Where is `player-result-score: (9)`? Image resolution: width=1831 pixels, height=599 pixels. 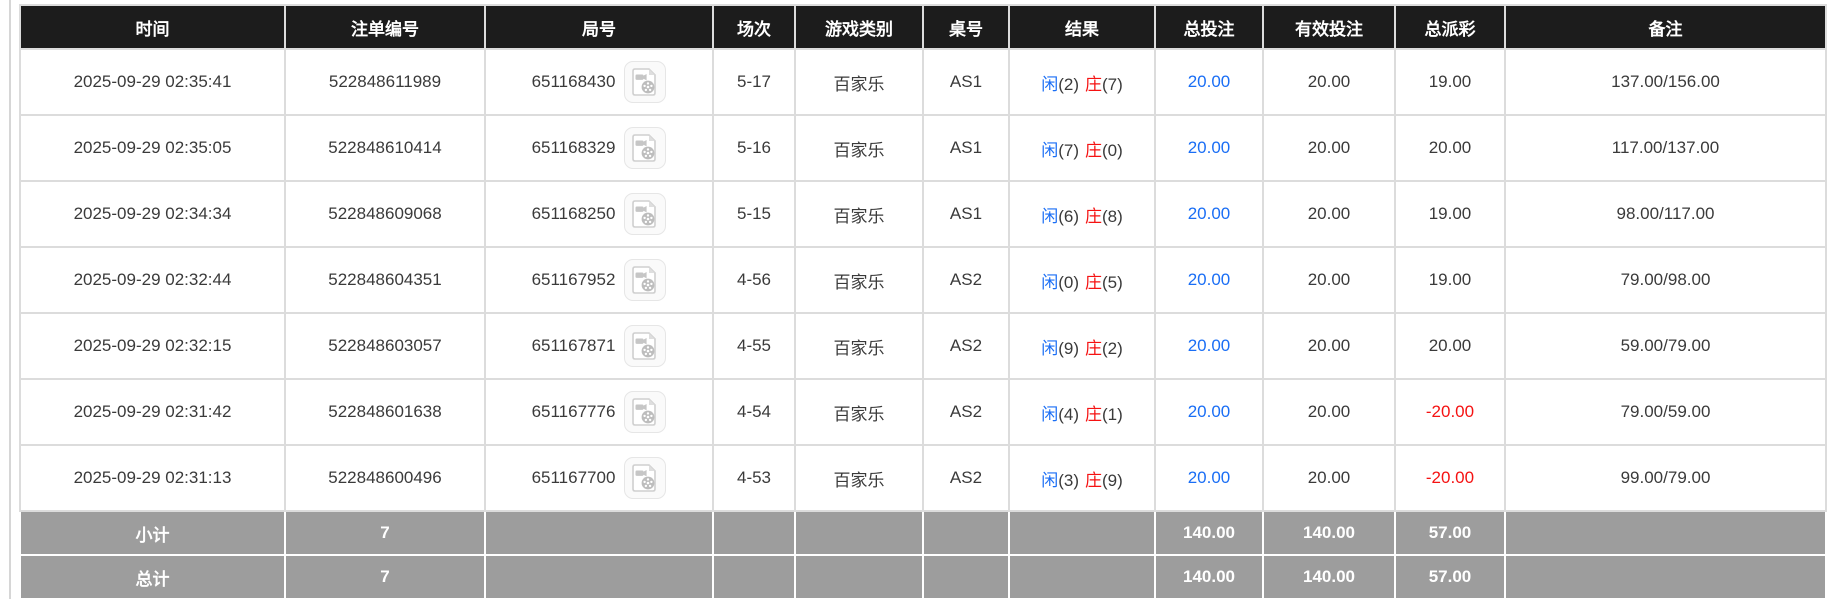
player-result-score: (9) is located at coordinates (1068, 348).